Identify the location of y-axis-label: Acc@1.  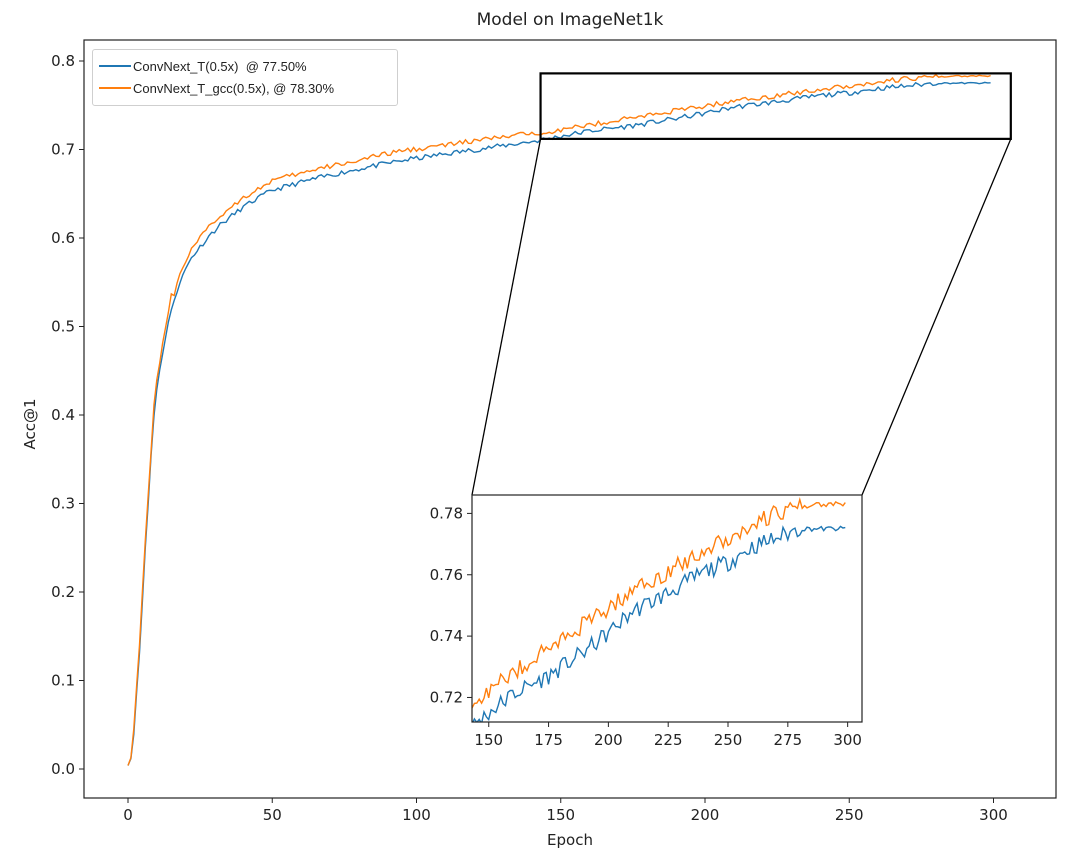
(30, 424).